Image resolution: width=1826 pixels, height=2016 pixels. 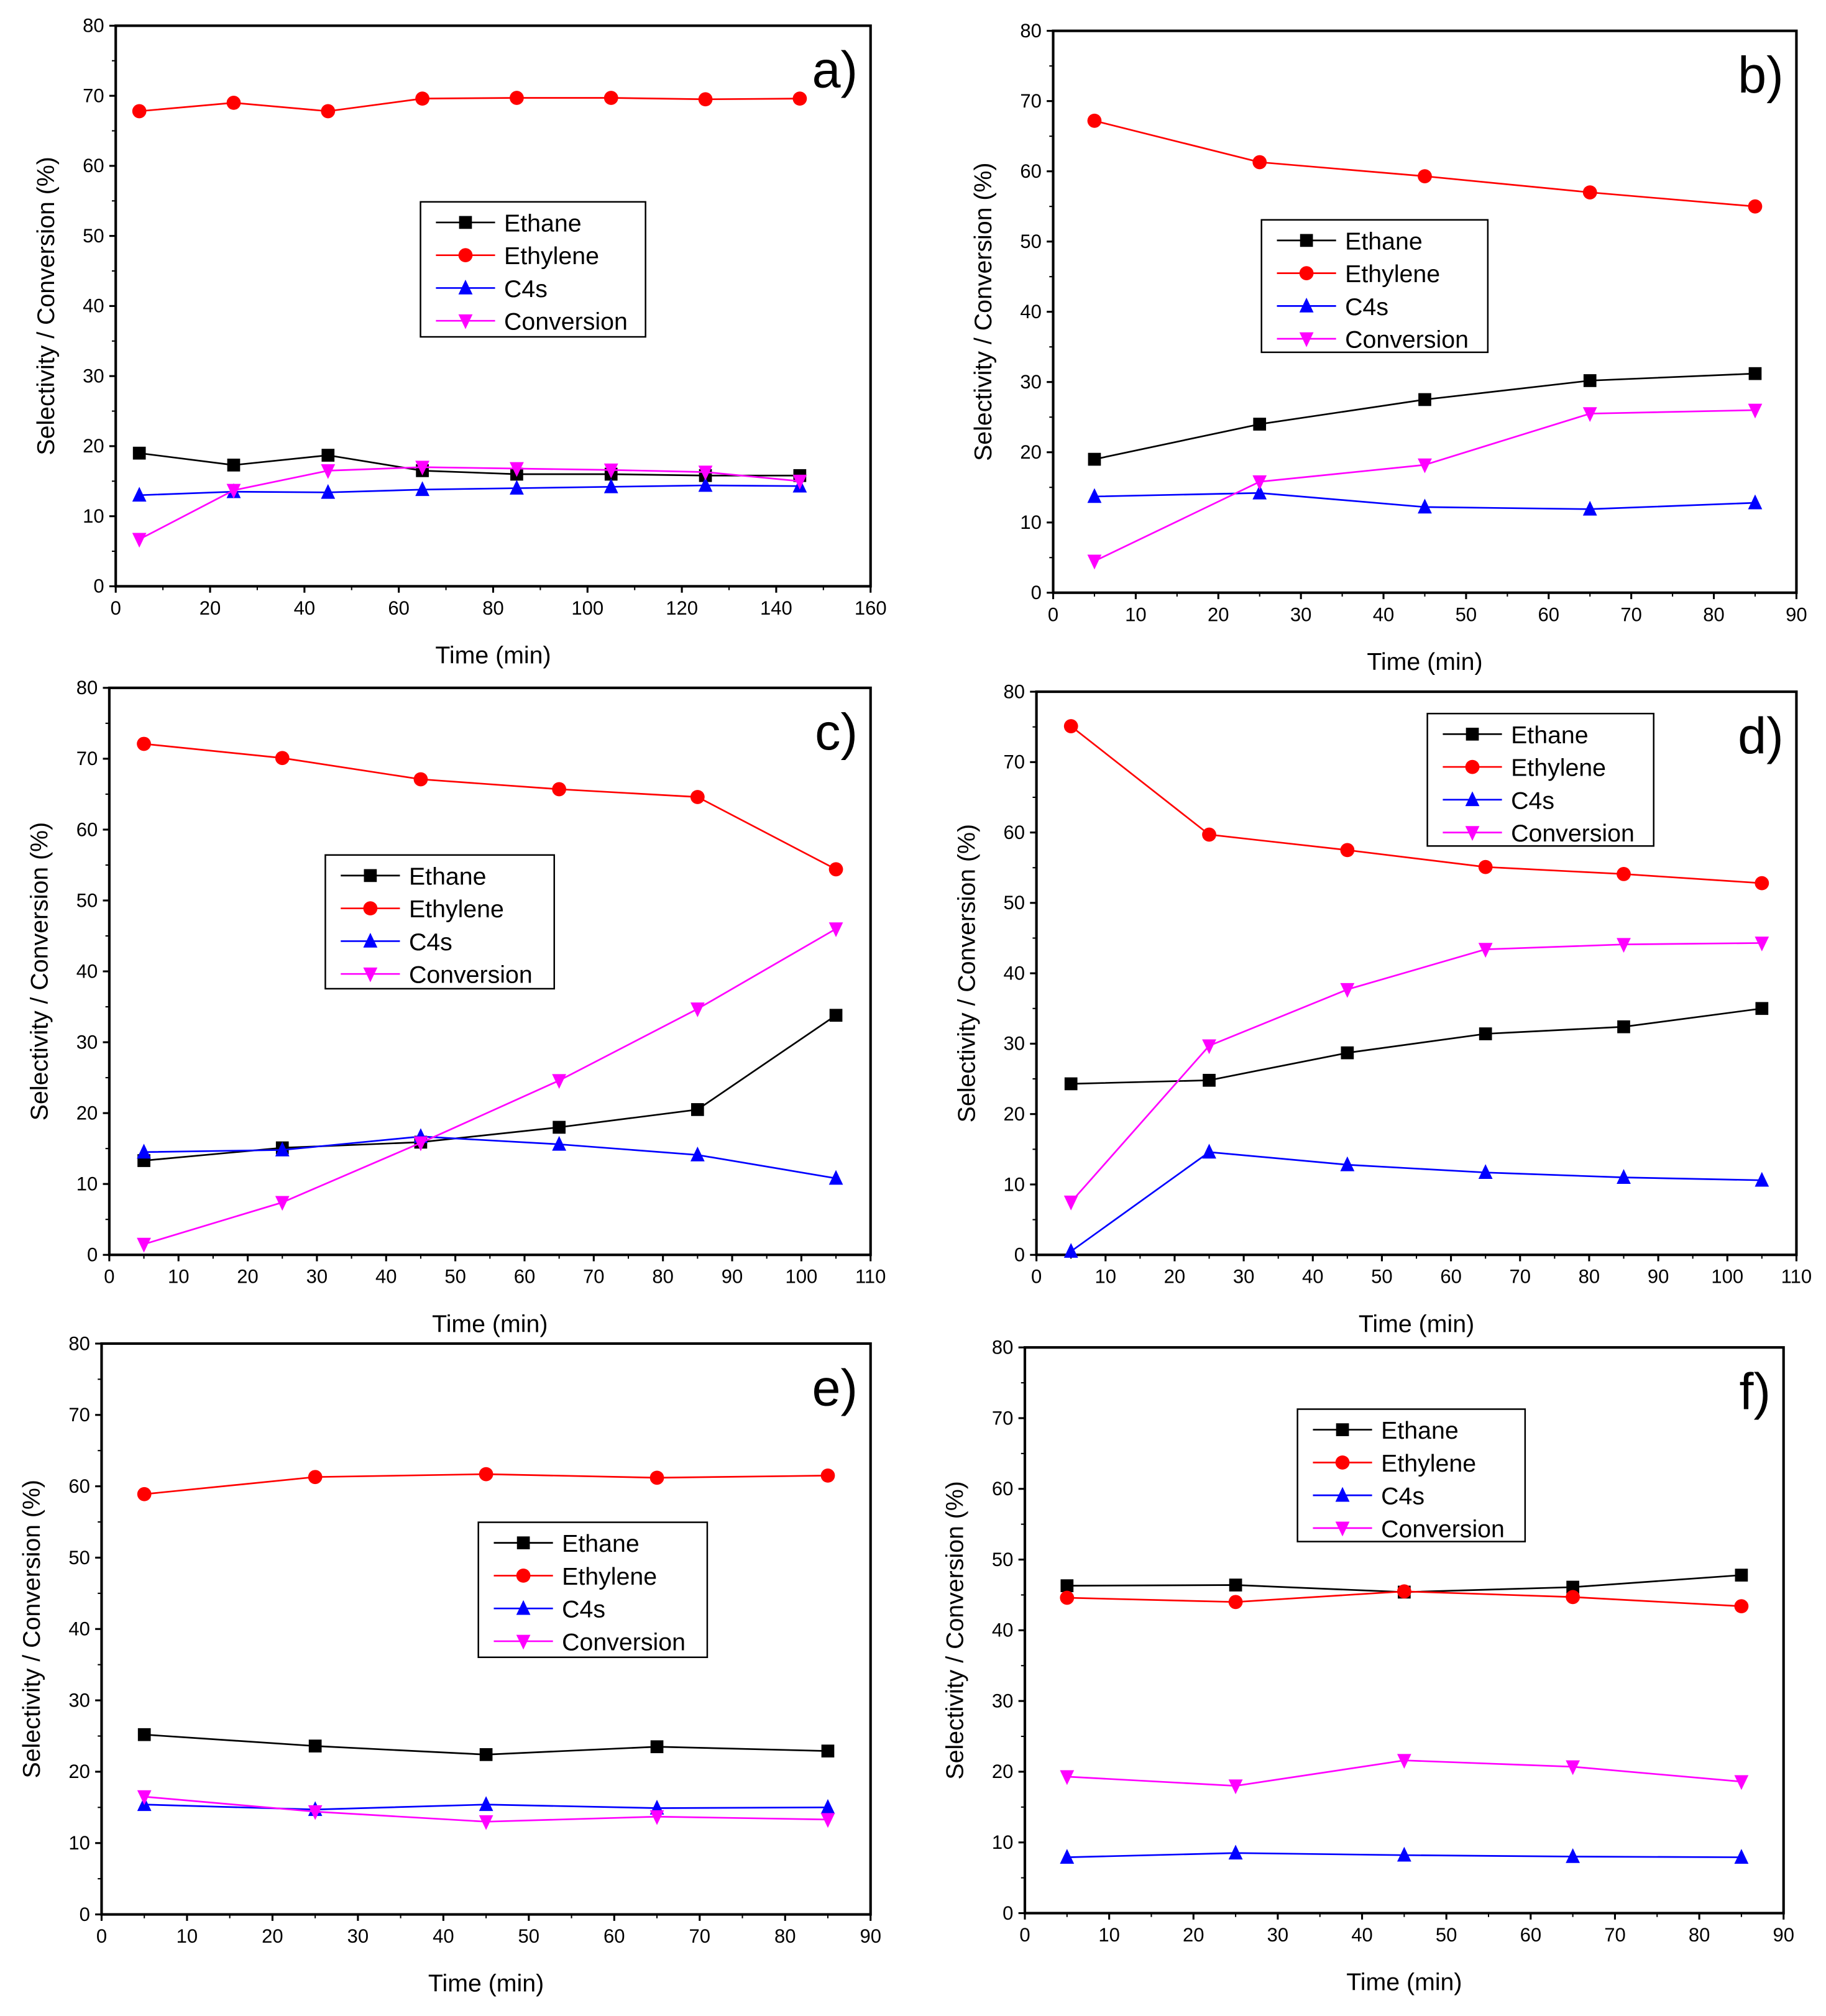 What do you see at coordinates (1136, 614) in the screenshot?
I see `x-tick-label: 10` at bounding box center [1136, 614].